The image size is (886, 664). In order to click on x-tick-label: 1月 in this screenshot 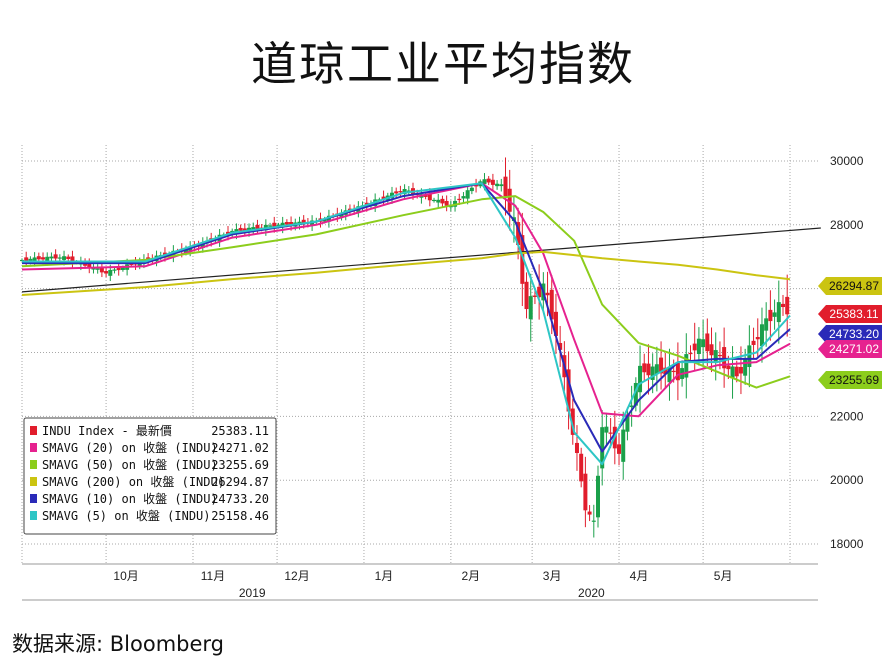, I will do `click(384, 576)`.